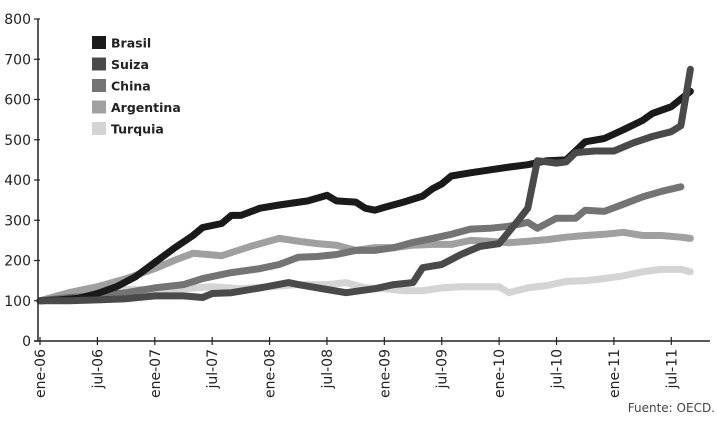 The height and width of the screenshot is (421, 717). Describe the element at coordinates (17, 20) in the screenshot. I see `y-tick-label: 800` at that location.